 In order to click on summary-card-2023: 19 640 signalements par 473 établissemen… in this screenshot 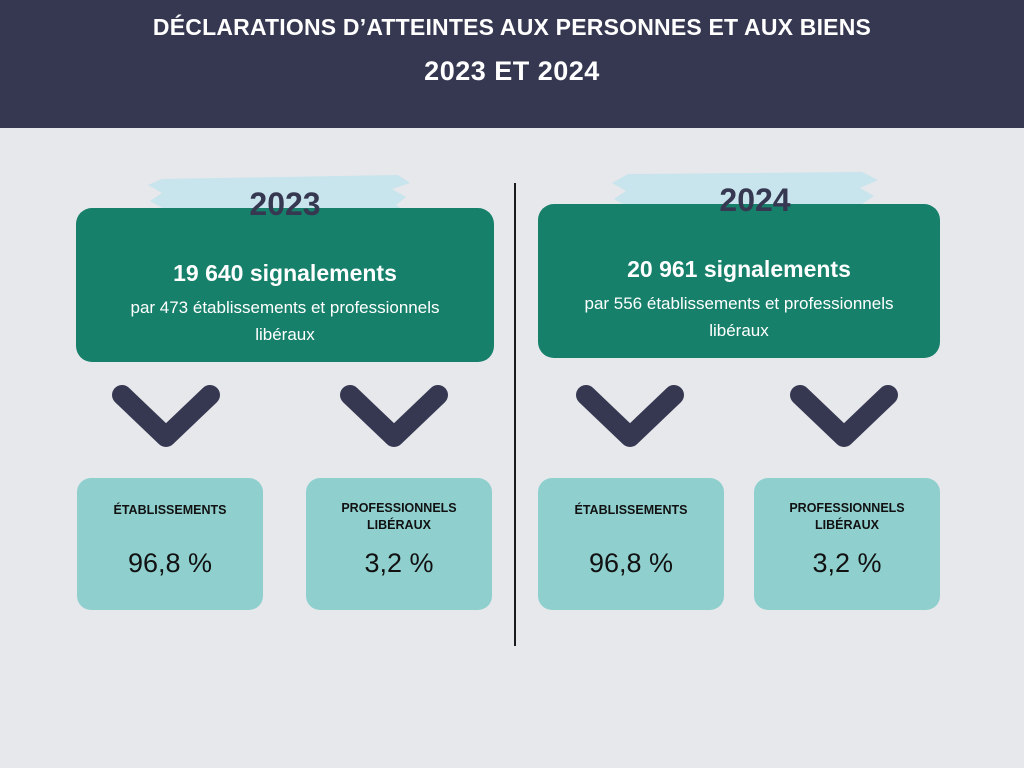, I will do `click(285, 285)`.